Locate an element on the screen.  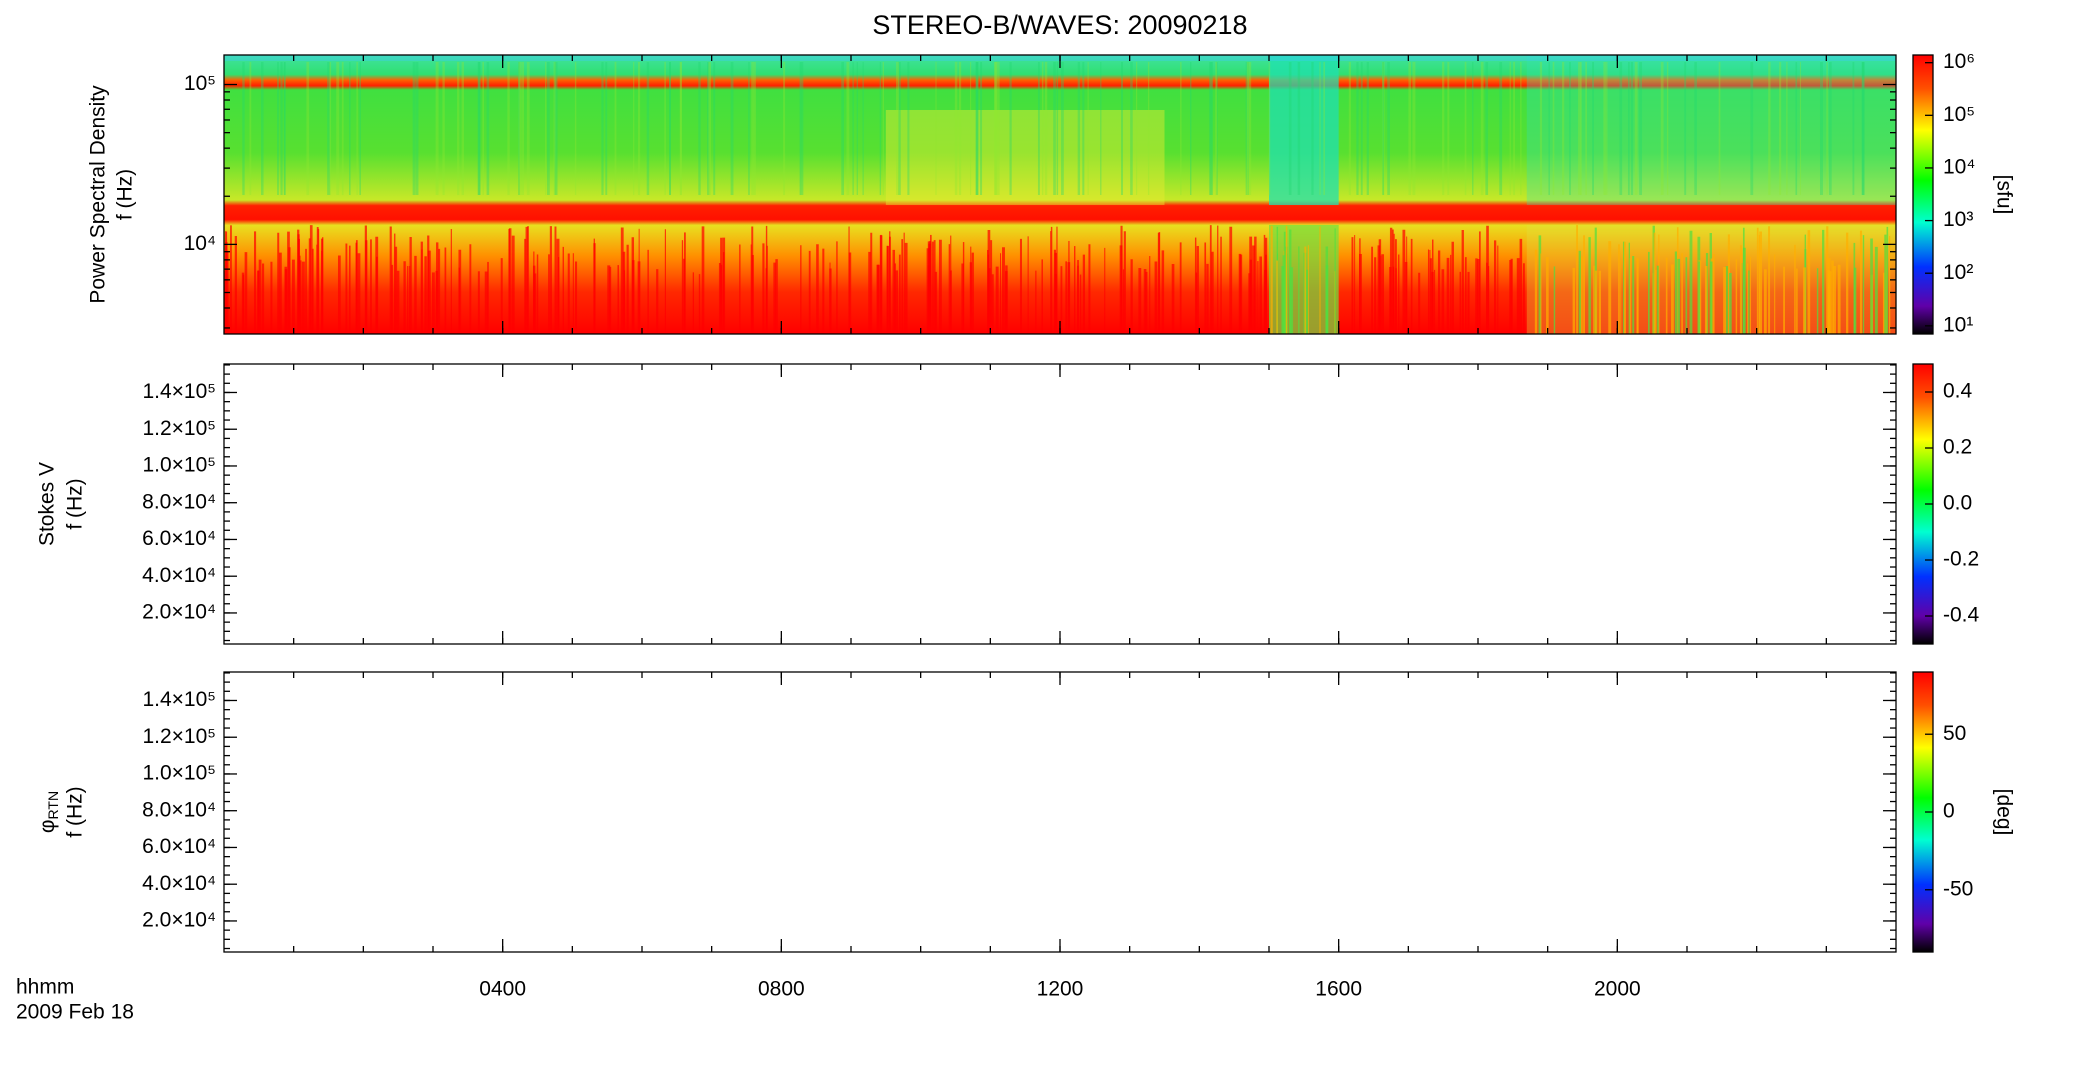
colorbar-tick-label: 0.2 is located at coordinates (1957, 447).